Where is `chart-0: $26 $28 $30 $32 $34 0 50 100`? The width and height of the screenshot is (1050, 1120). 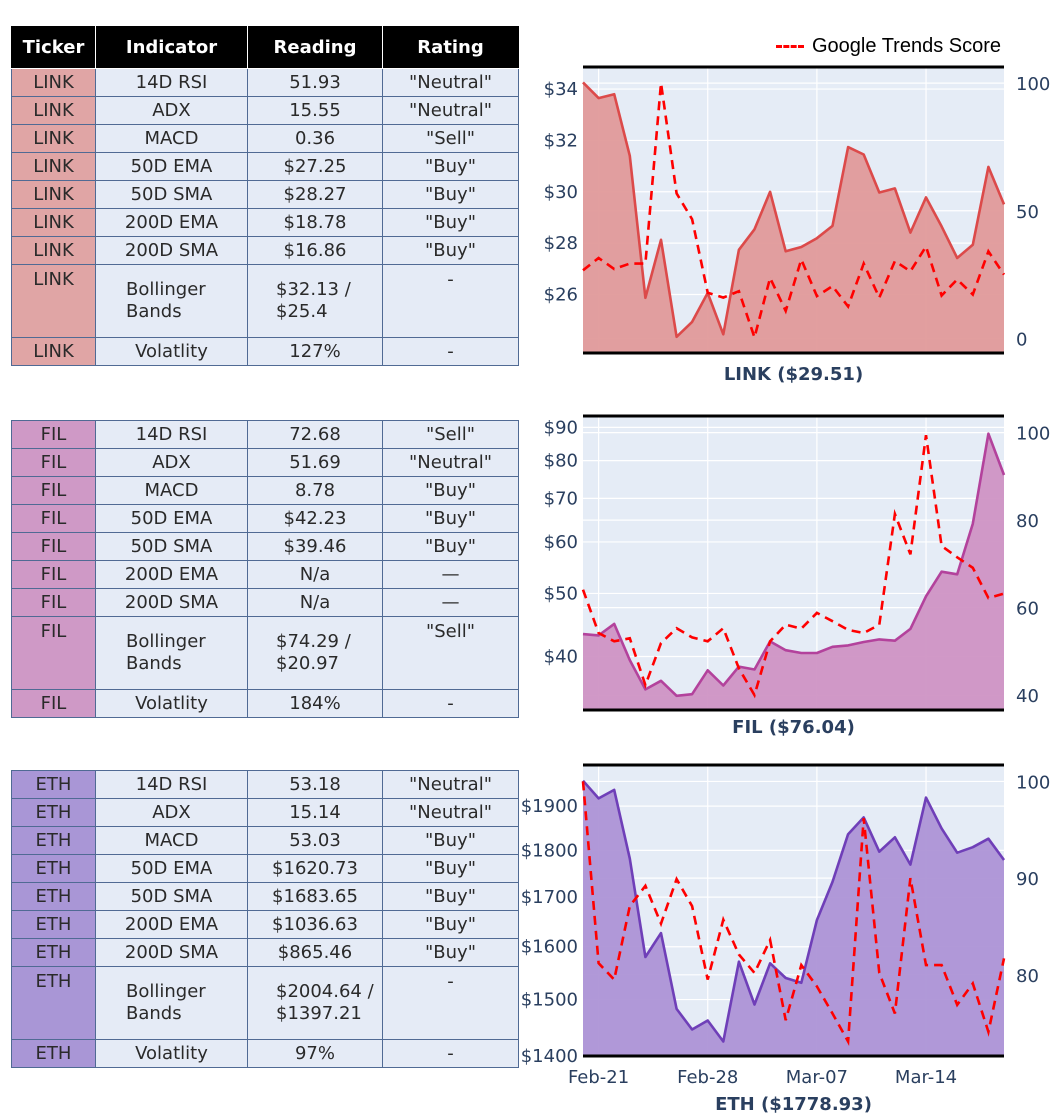
chart-0: $26 $28 $30 $32 $34 0 50 100 is located at coordinates (797, 210).